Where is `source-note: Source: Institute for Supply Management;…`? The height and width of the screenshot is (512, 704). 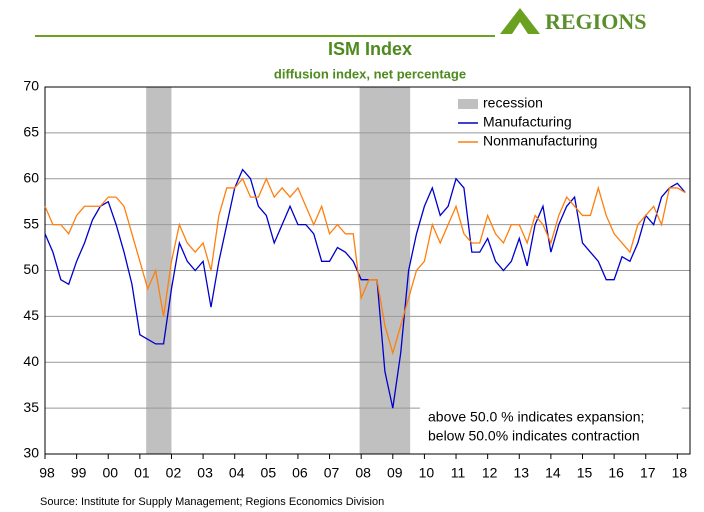 source-note: Source: Institute for Supply Management;… is located at coordinates (212, 502).